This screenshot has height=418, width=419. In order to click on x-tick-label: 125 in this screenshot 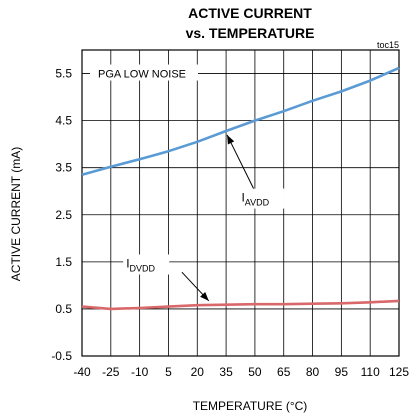, I will do `click(399, 372)`.